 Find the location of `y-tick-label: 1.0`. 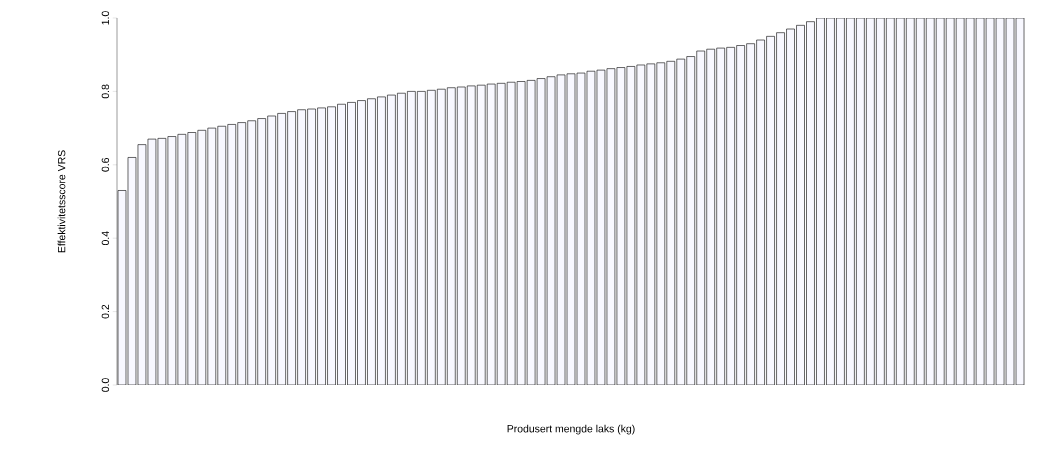

y-tick-label: 1.0 is located at coordinates (105, 18).